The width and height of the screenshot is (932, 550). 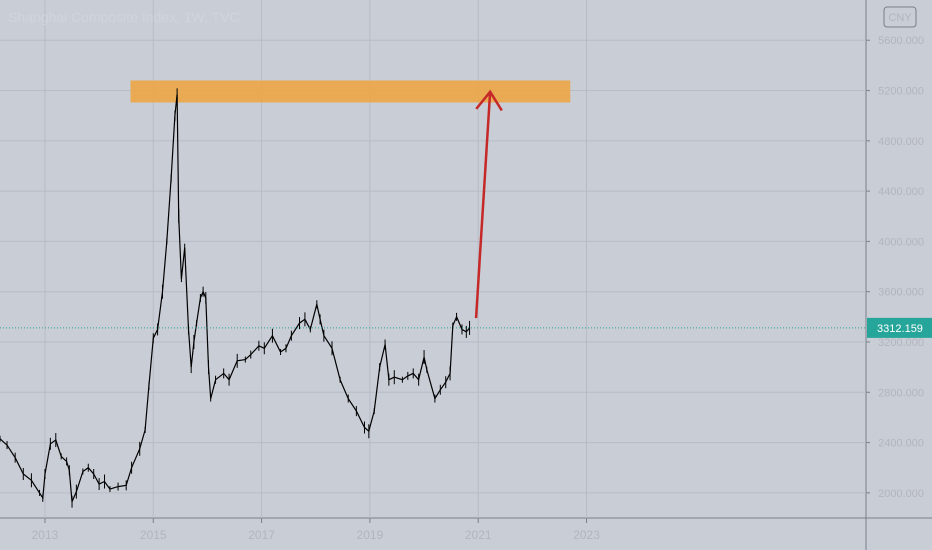 I want to click on x-tick-label: 2019, so click(x=370, y=535).